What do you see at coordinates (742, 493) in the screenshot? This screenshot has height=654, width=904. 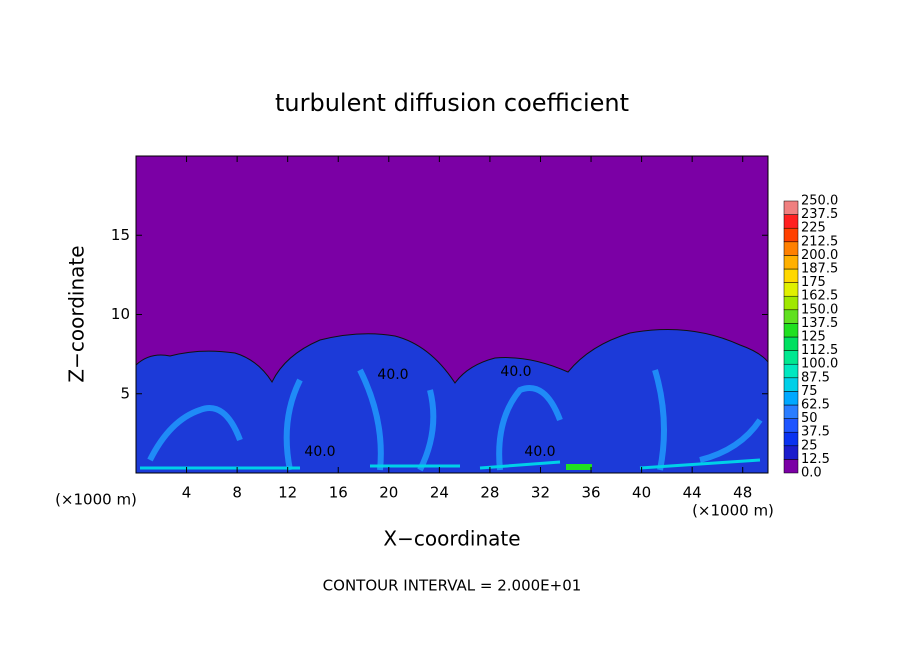 I see `x-tick-label: 48` at bounding box center [742, 493].